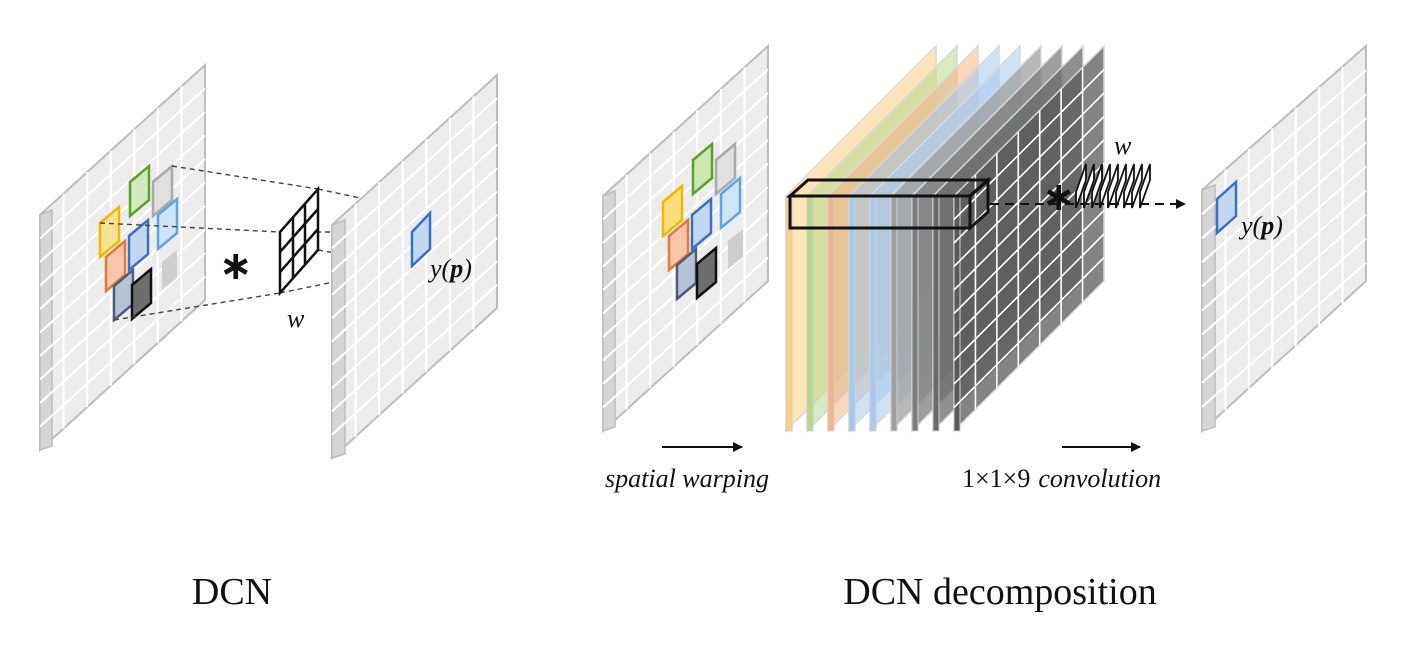 Image resolution: width=1414 pixels, height=646 pixels. What do you see at coordinates (999, 592) in the screenshot?
I see `right-caption: DCN decomposition` at bounding box center [999, 592].